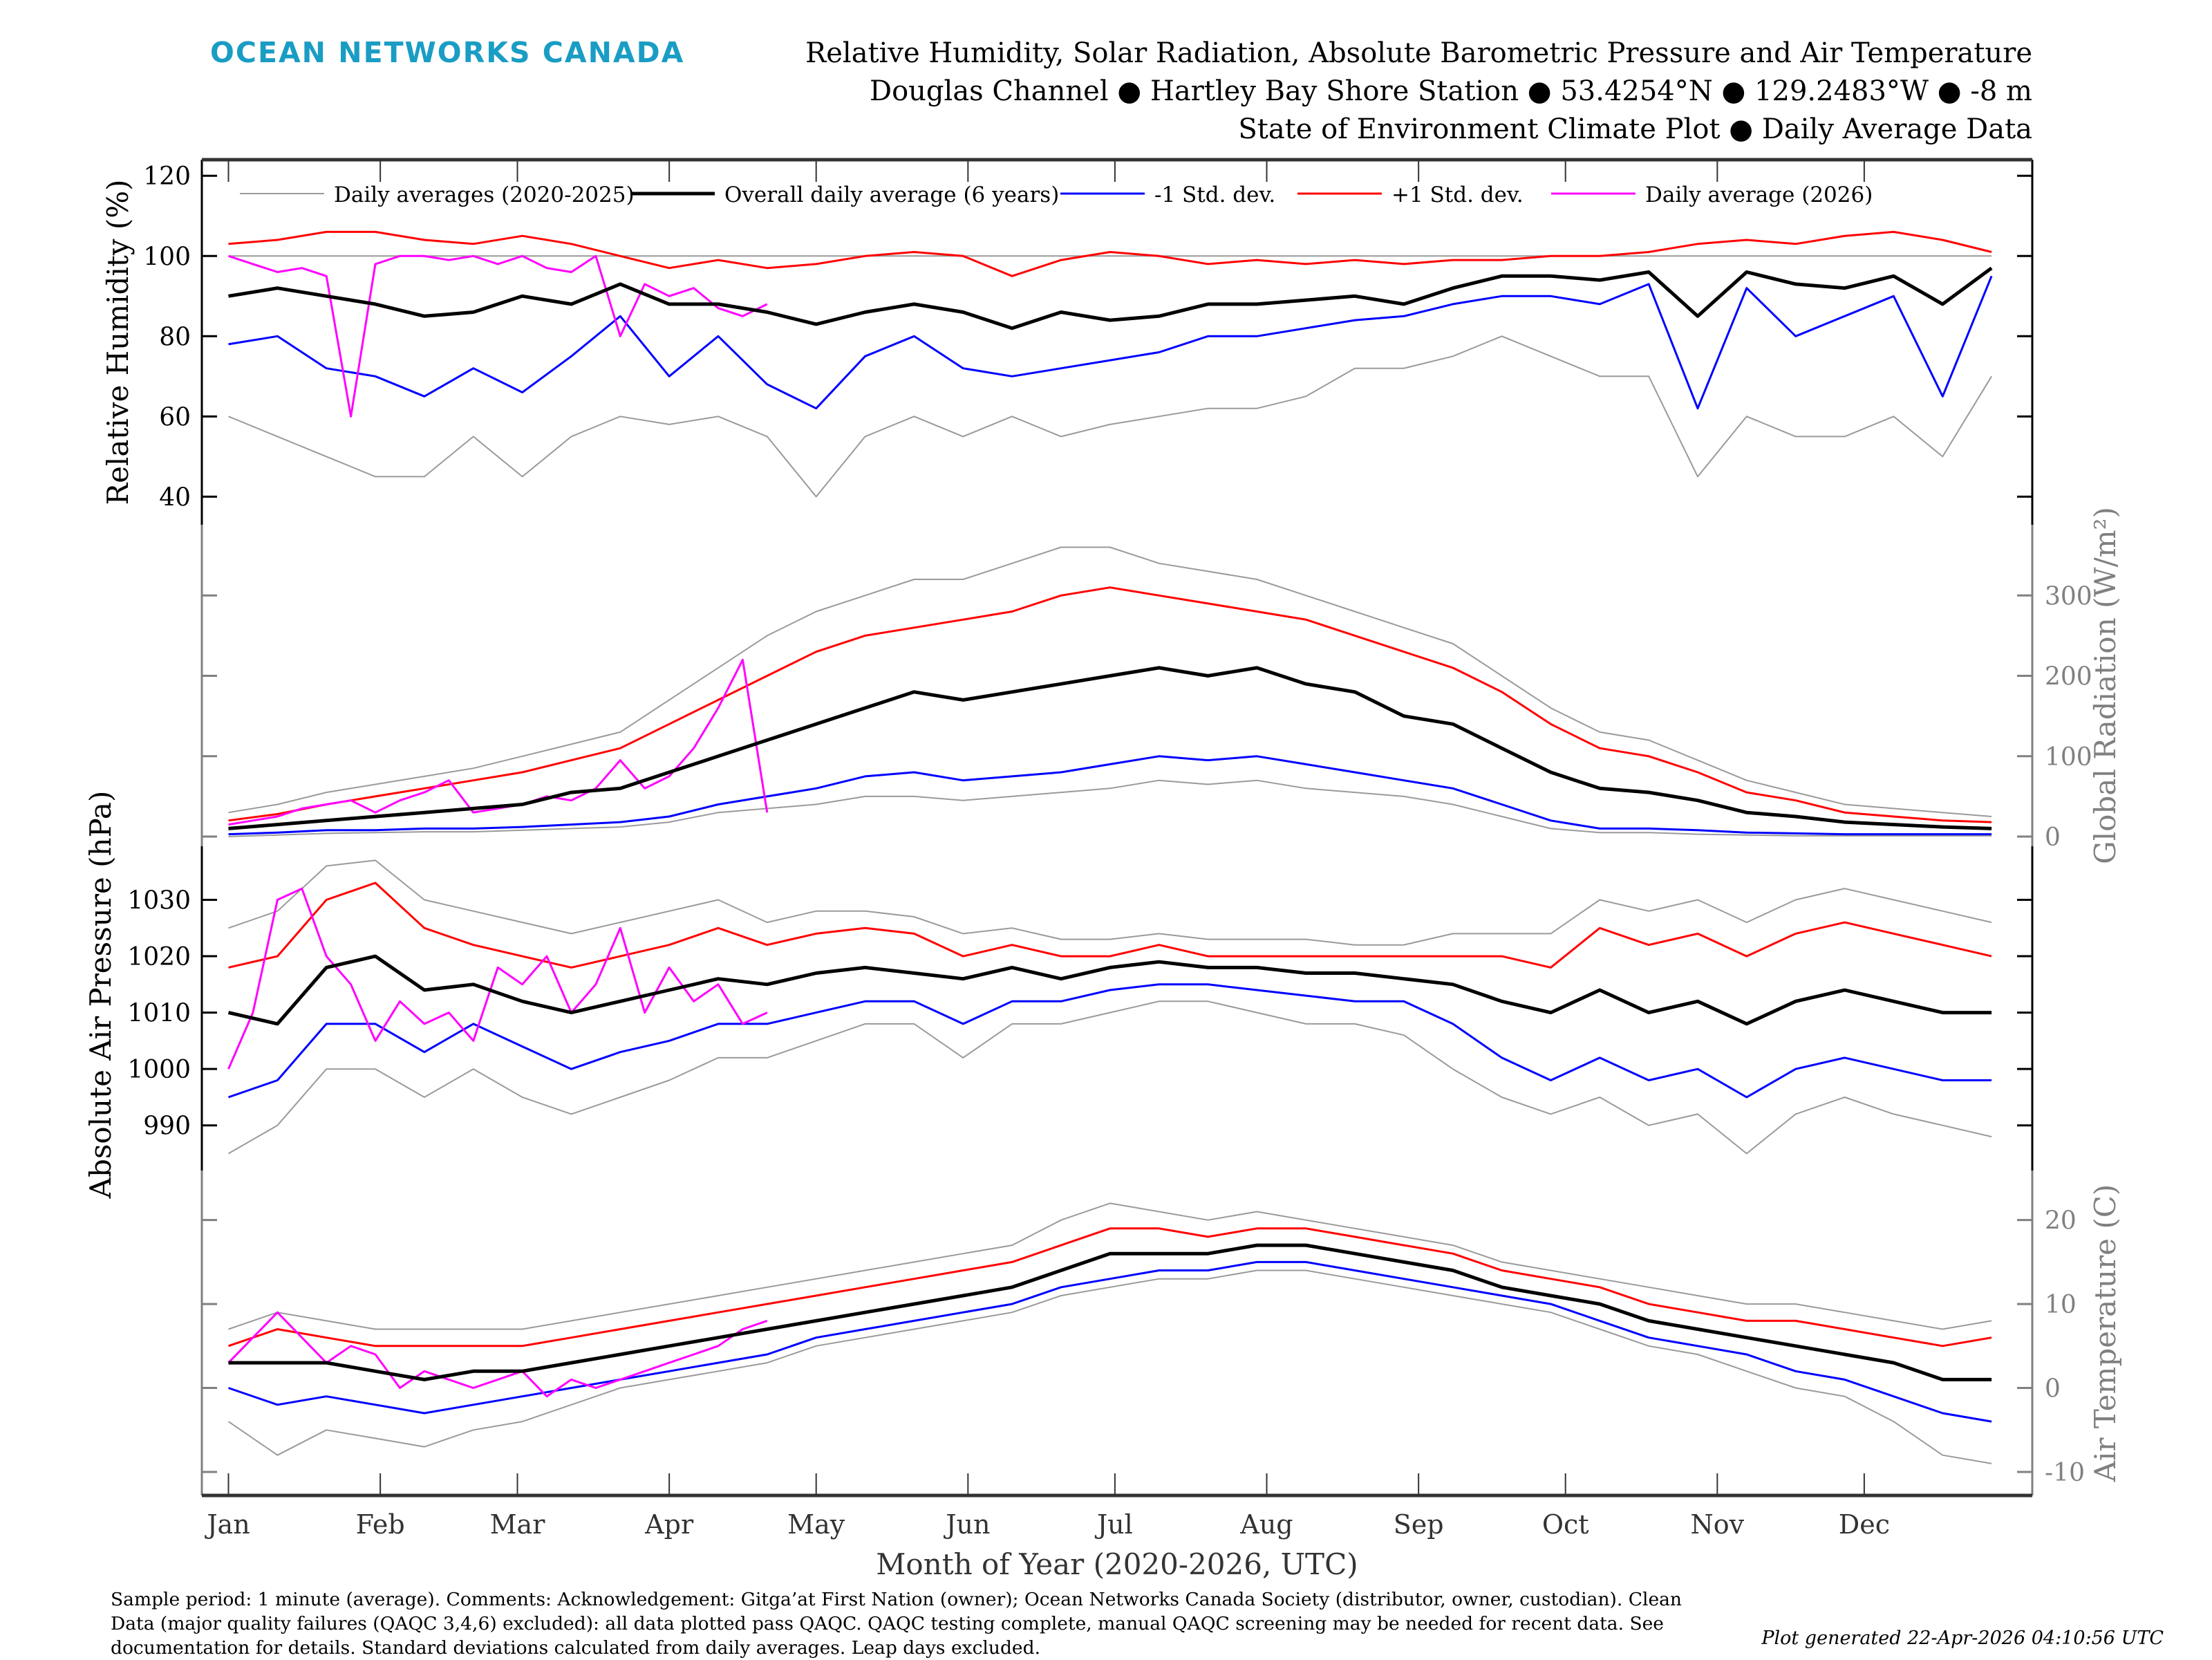 This screenshot has width=2212, height=1660. I want to click on pressure-daily-averages-min-line, so click(1110, 1077).